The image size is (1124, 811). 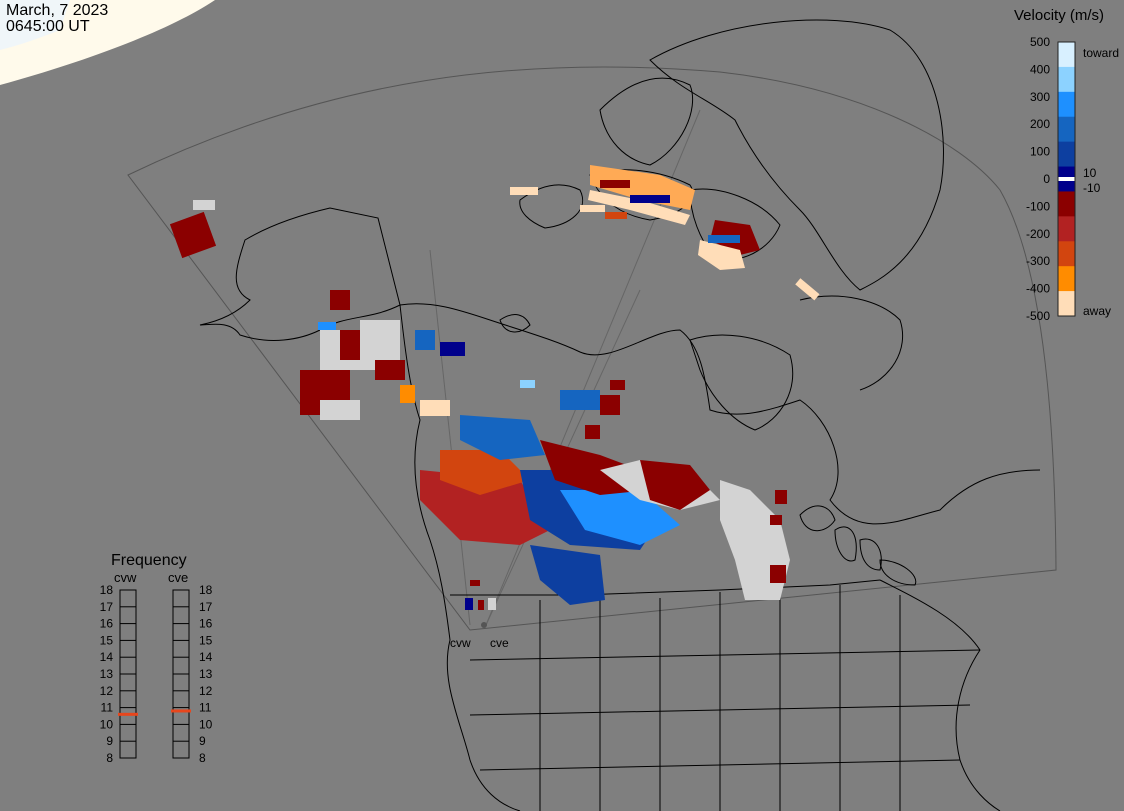 What do you see at coordinates (206, 640) in the screenshot?
I see `frequency-tick-right: 15` at bounding box center [206, 640].